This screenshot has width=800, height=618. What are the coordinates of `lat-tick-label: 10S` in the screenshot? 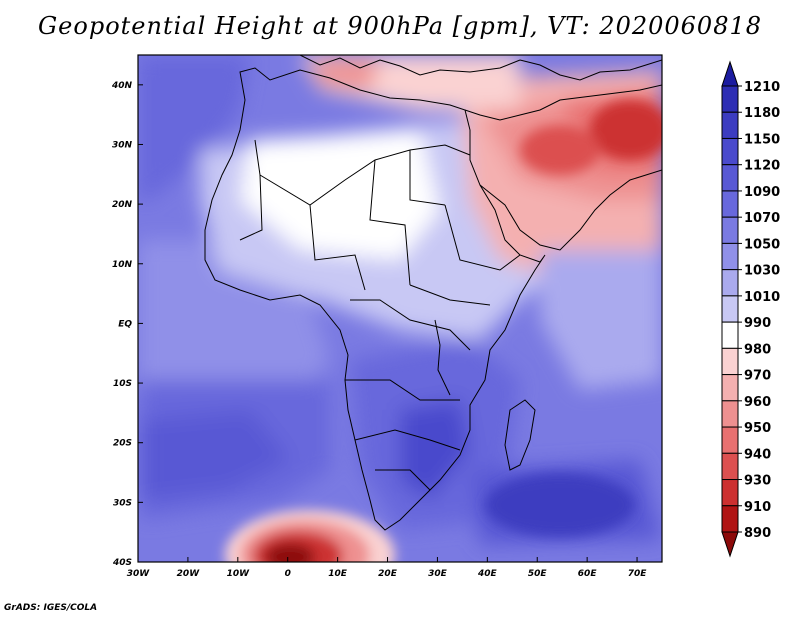 It's located at (122, 384).